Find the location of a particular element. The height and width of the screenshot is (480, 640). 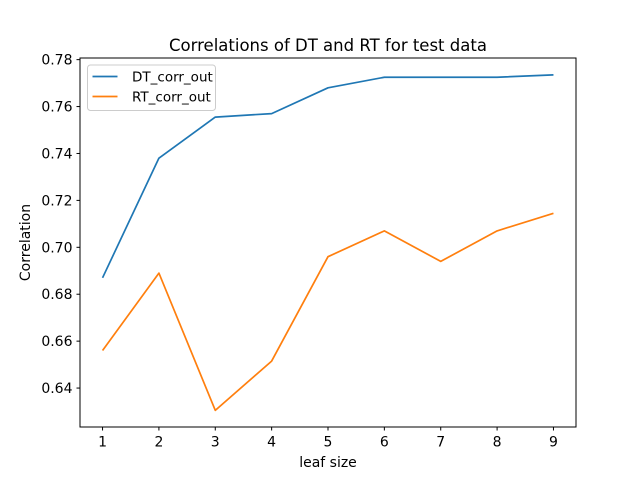

x-tick-label: 2 is located at coordinates (158, 443).